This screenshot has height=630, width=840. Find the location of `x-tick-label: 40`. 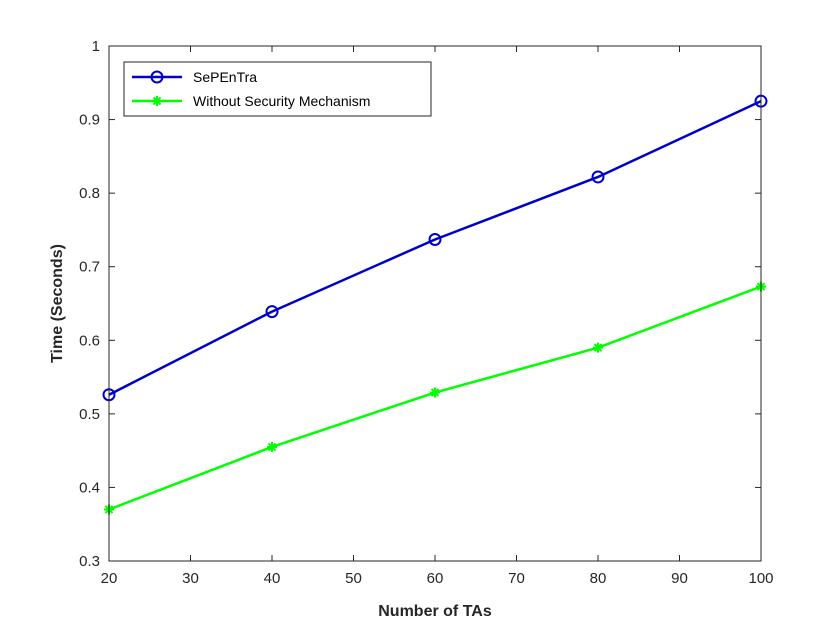

x-tick-label: 40 is located at coordinates (272, 578).